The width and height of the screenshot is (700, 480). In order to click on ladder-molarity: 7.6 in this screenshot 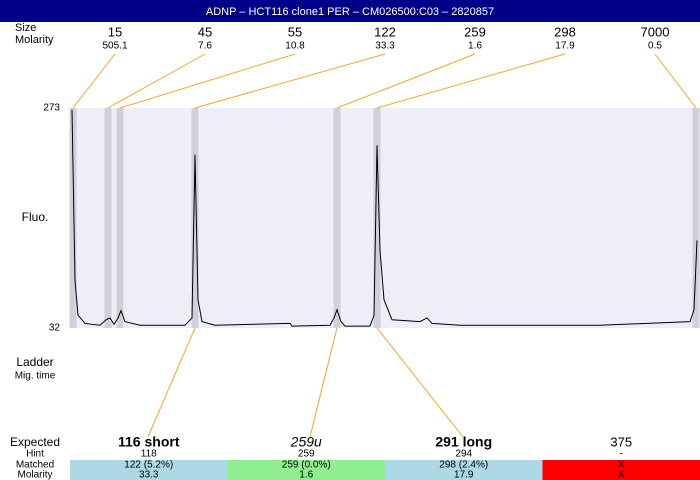, I will do `click(205, 46)`.